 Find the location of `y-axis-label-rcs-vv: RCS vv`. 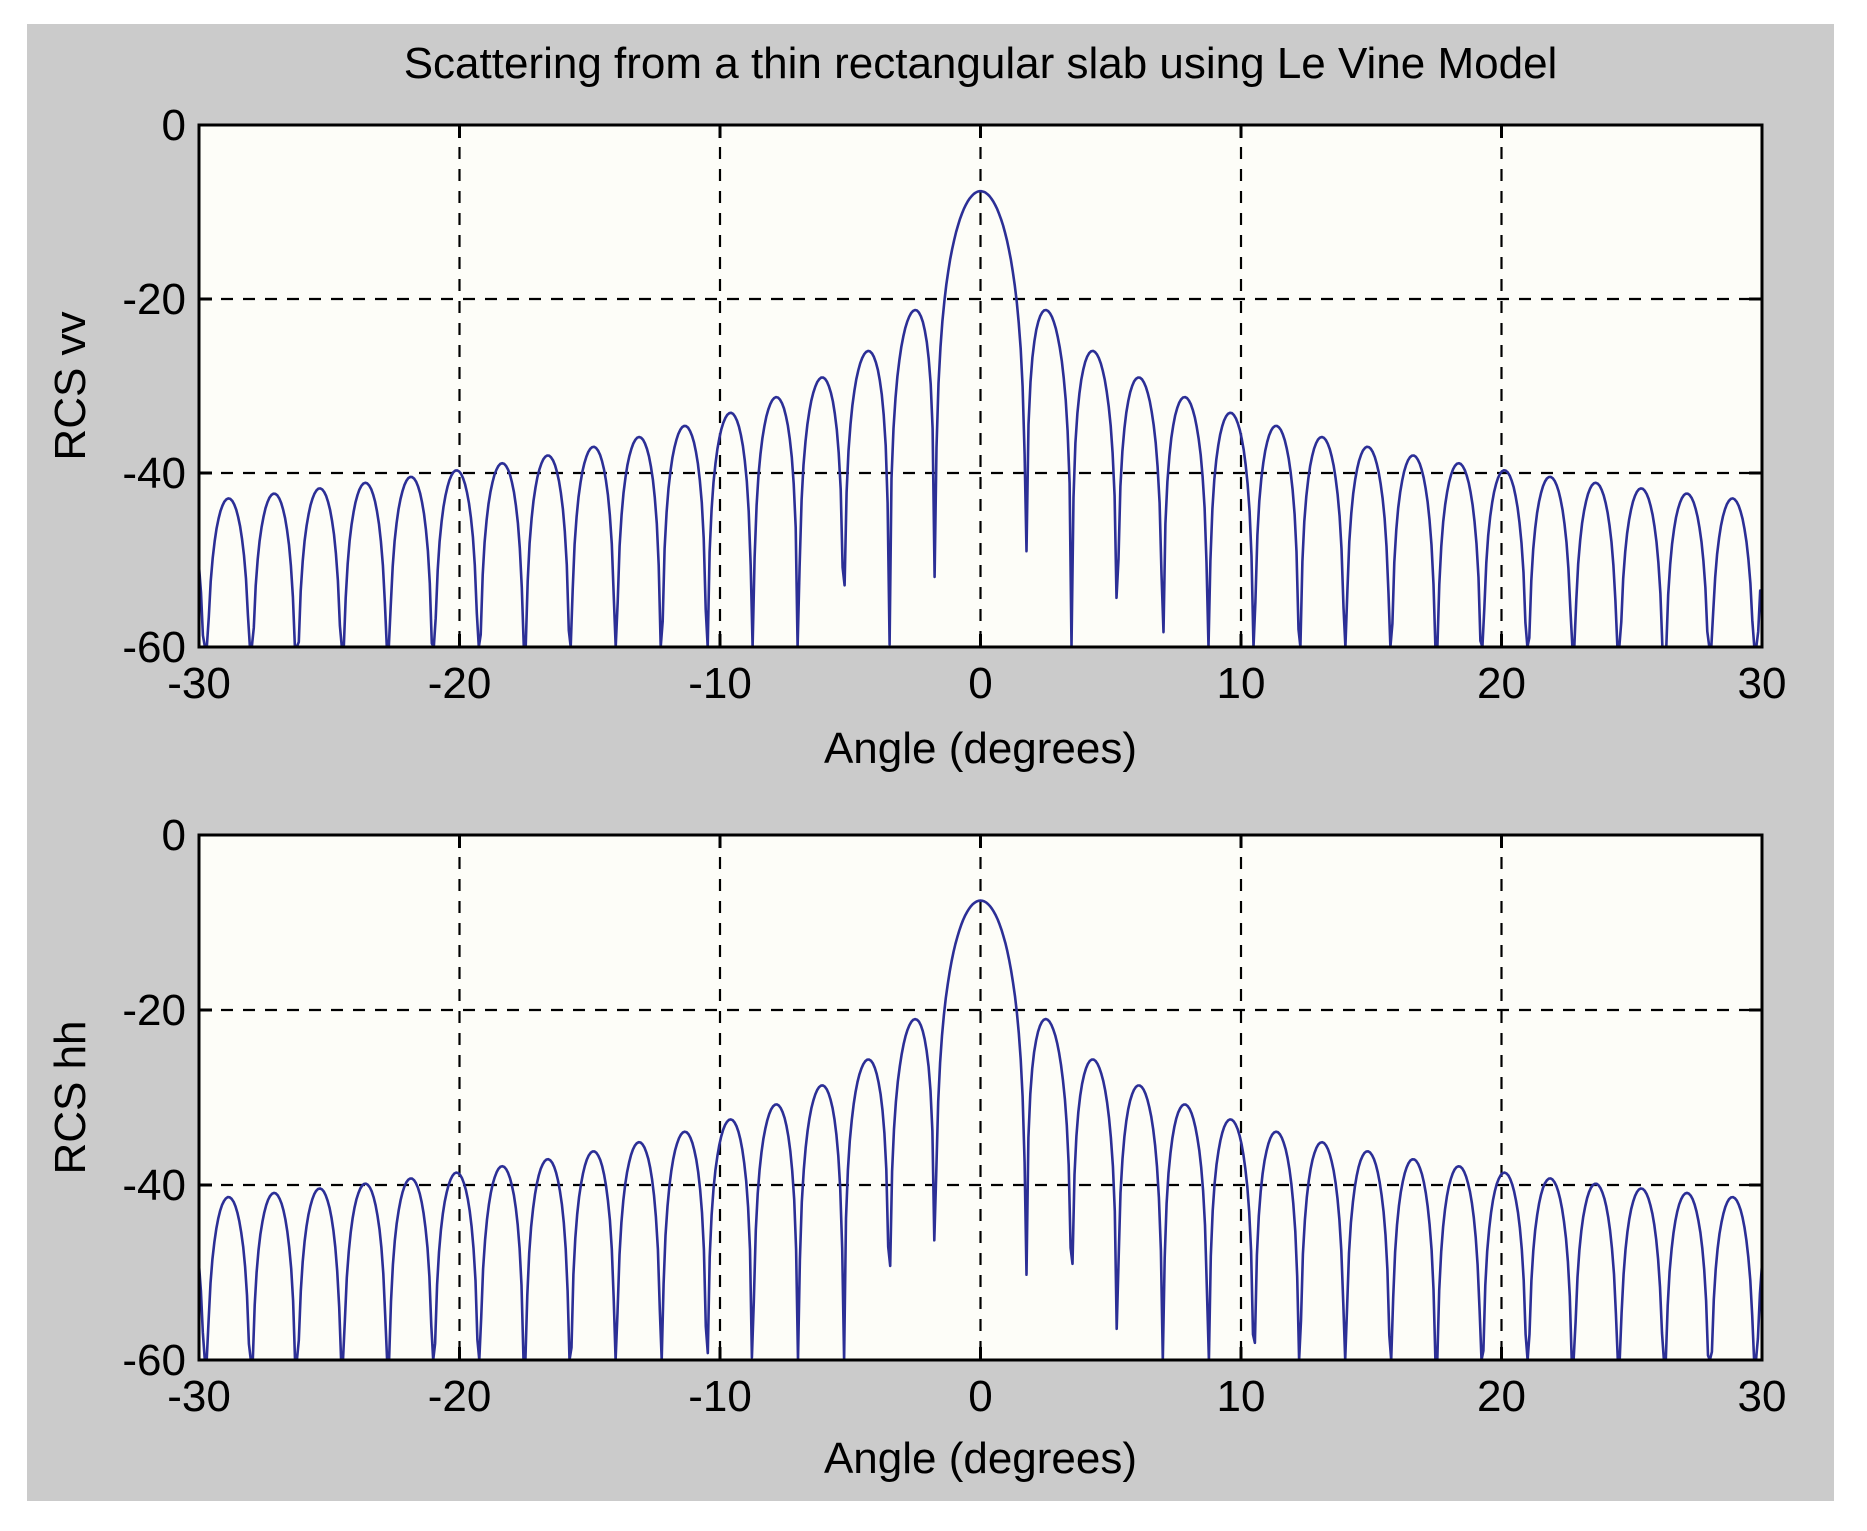

y-axis-label-rcs-vv: RCS vv is located at coordinates (70, 385).